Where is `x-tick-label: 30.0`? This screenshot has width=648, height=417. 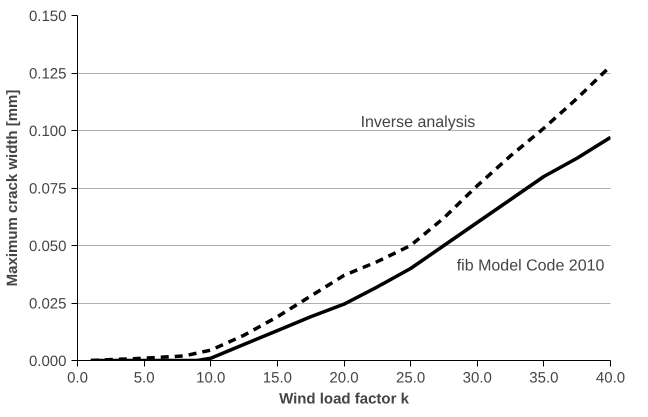 x-tick-label: 30.0 is located at coordinates (477, 378).